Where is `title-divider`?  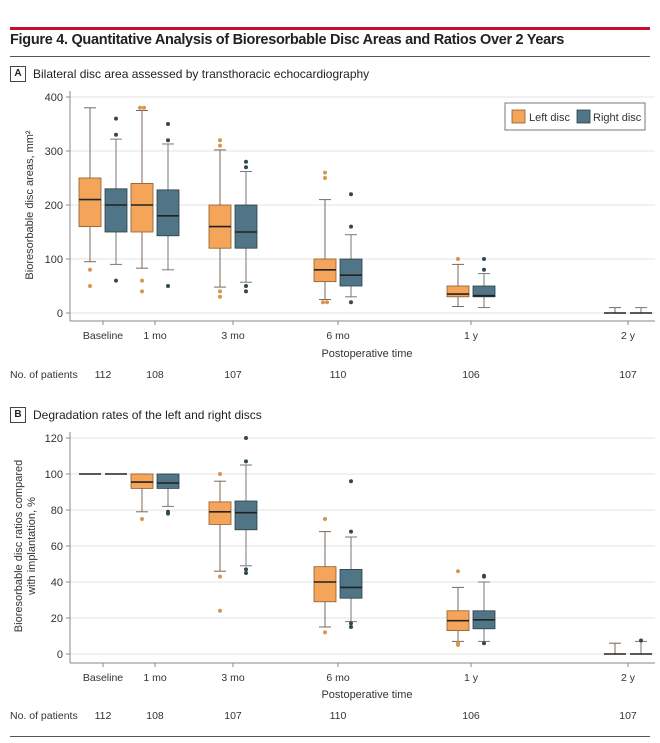
title-divider is located at coordinates (330, 56).